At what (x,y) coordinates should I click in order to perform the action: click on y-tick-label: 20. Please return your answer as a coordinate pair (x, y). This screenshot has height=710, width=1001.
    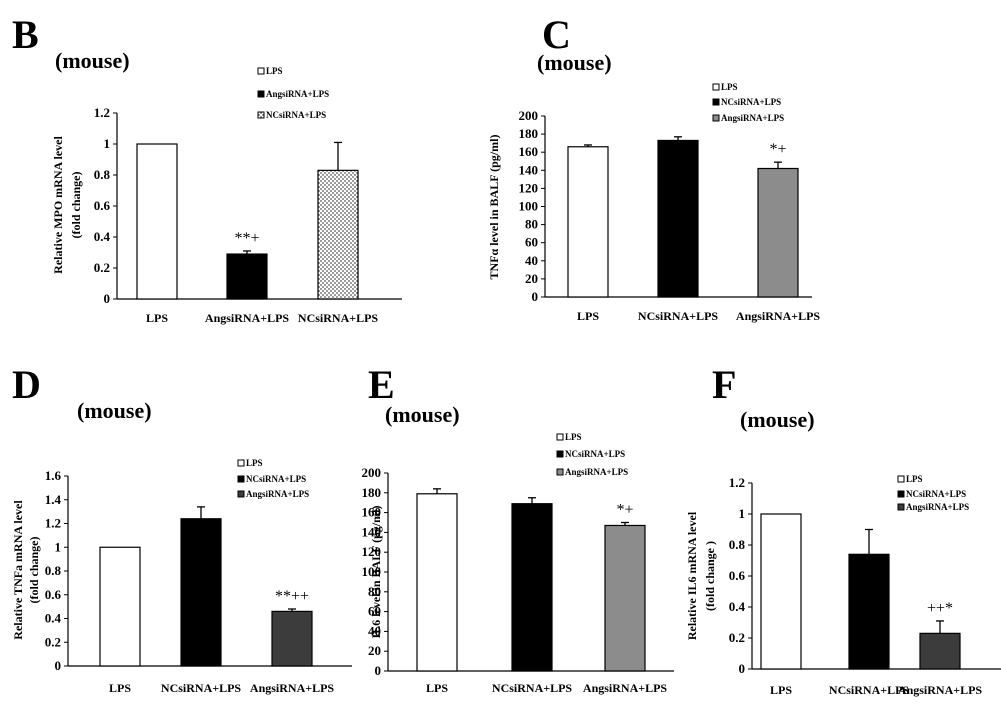
    Looking at the image, I should click on (374, 650).